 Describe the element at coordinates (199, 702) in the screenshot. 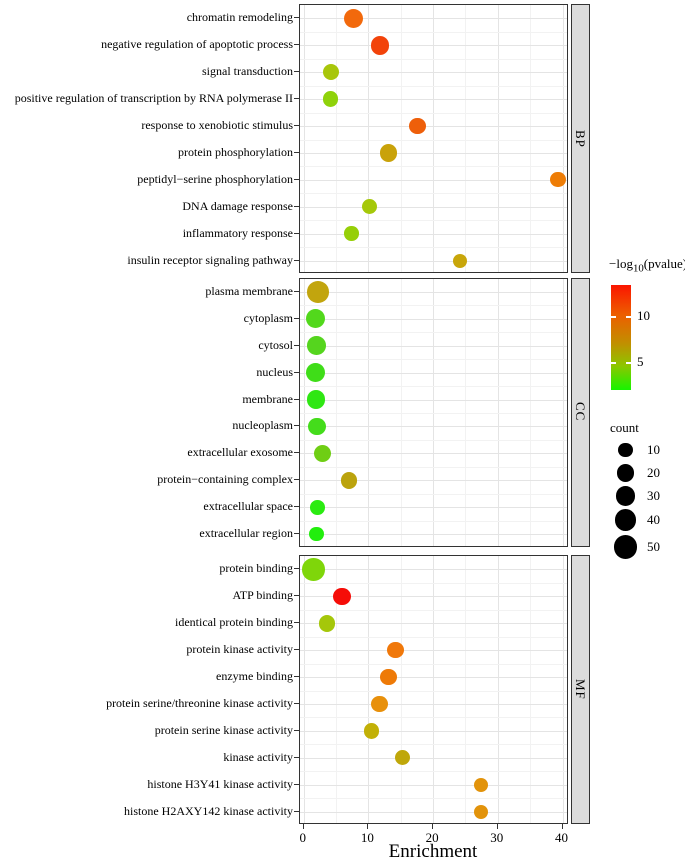

I see `y-axis-label: protein serine/threonine kinase activity` at that location.